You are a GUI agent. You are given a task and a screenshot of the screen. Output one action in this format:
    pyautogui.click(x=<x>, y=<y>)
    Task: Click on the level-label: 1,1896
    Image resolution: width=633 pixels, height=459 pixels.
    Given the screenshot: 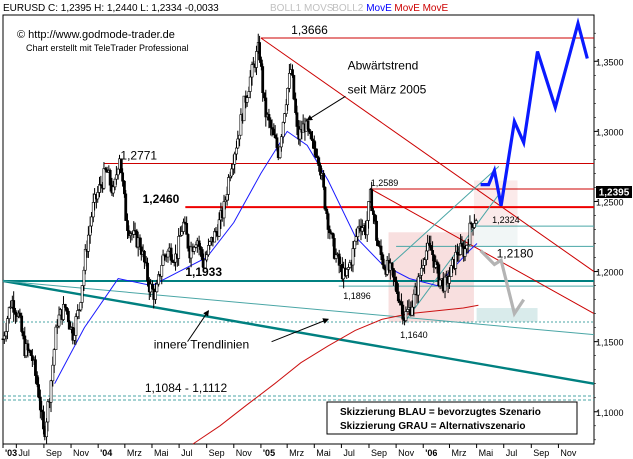 What is the action you would take?
    pyautogui.click(x=357, y=296)
    